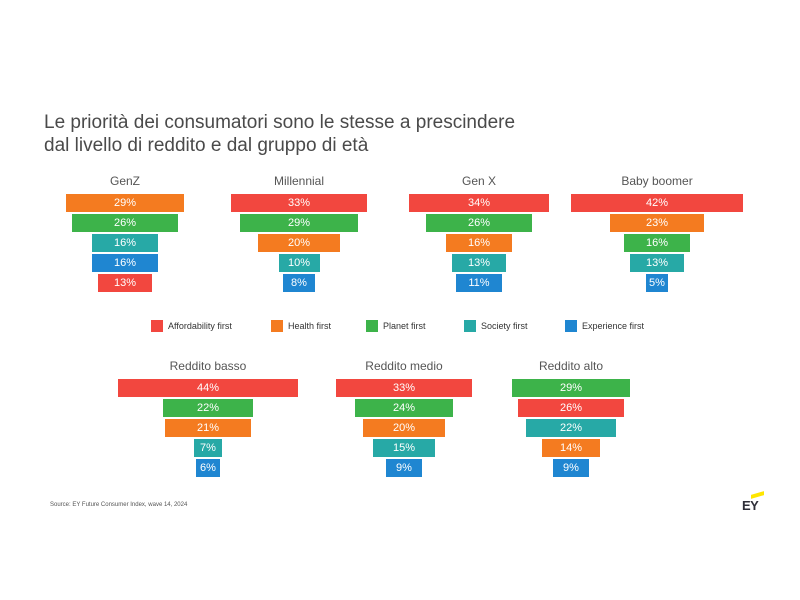  What do you see at coordinates (208, 408) in the screenshot?
I see `bar-planet-first: 22%` at bounding box center [208, 408].